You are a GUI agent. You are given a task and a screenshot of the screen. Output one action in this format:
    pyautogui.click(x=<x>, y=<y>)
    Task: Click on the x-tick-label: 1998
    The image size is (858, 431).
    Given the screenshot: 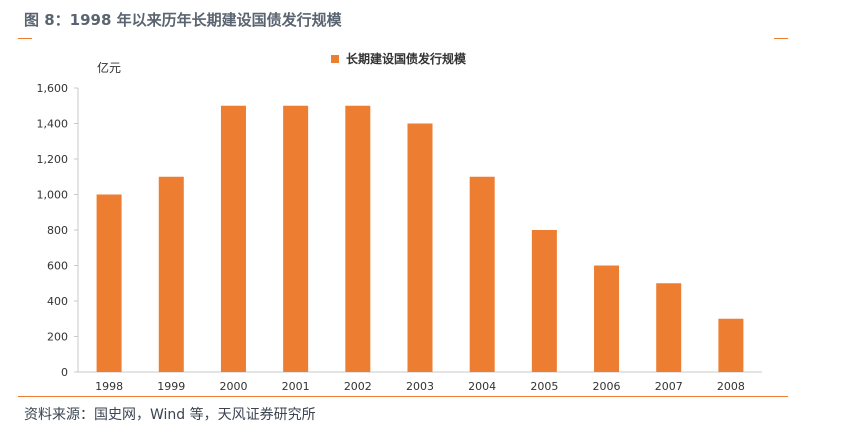 What is the action you would take?
    pyautogui.click(x=109, y=386)
    